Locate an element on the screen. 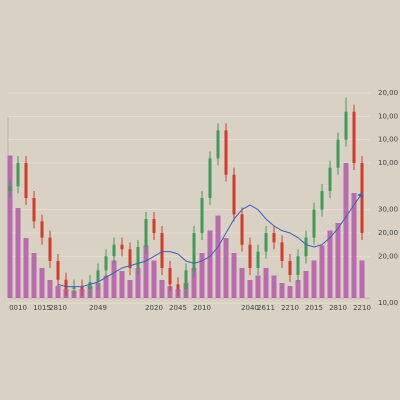  x-tick-label: 2045 is located at coordinates (178, 308).